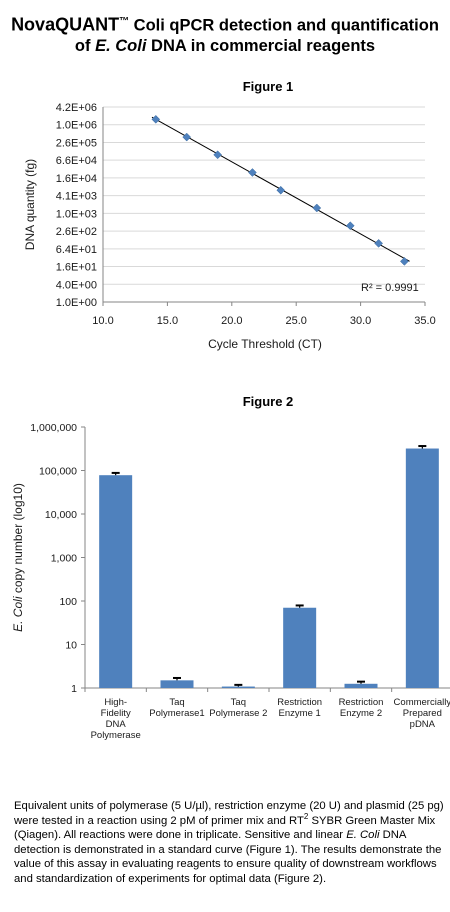 Image resolution: width=450 pixels, height=912 pixels. Describe the element at coordinates (422, 713) in the screenshot. I see `category-label: Prepared` at that location.